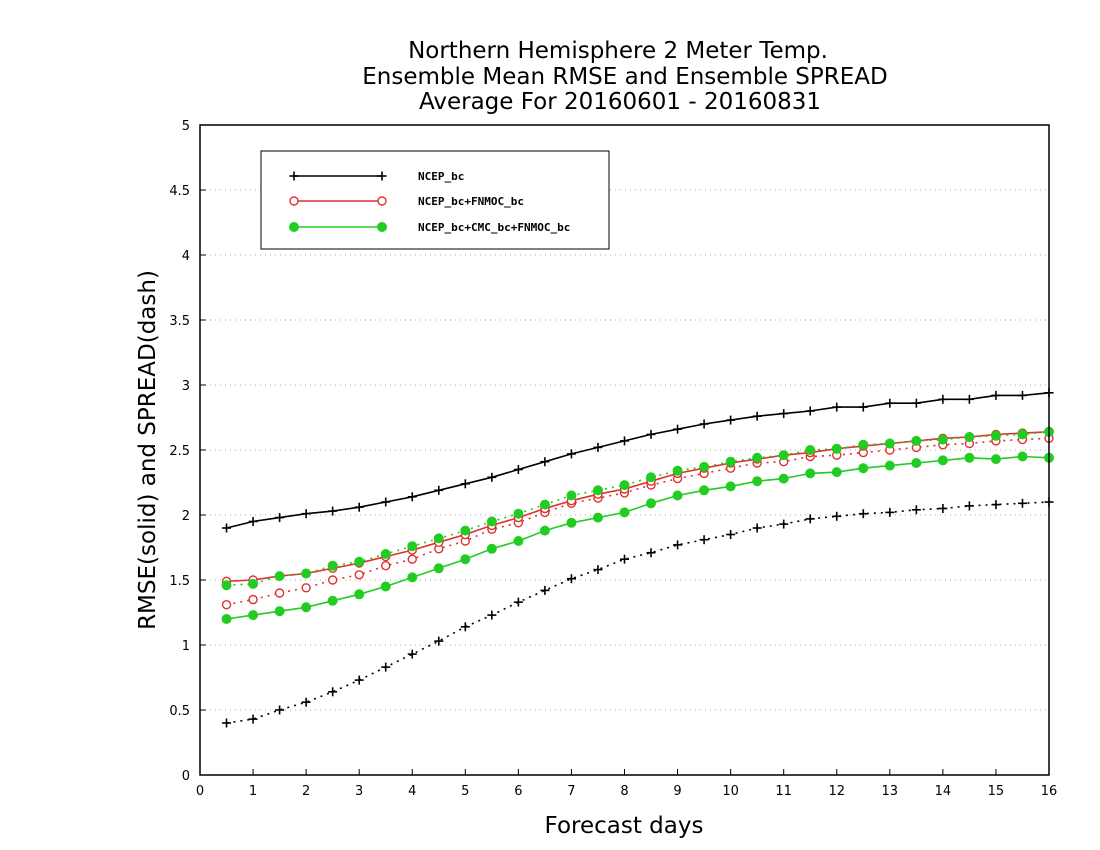  I want to click on x-tick-label: 15, so click(996, 791).